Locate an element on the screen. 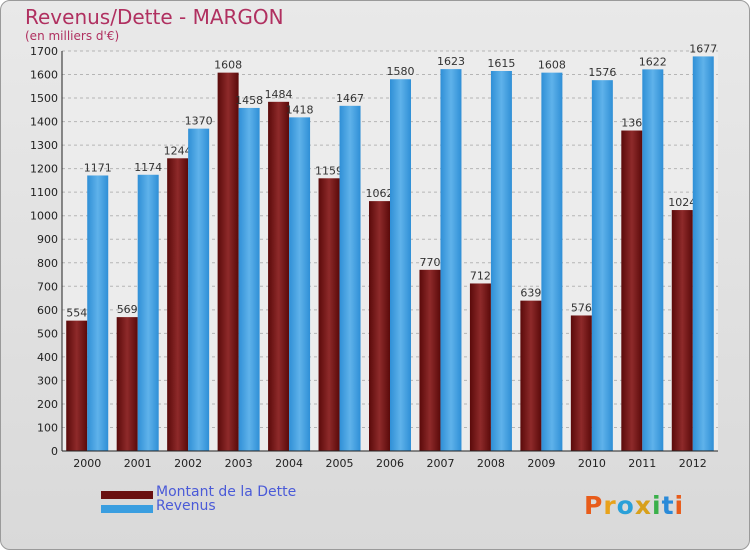  data-label-revenus: 1576 is located at coordinates (602, 72).